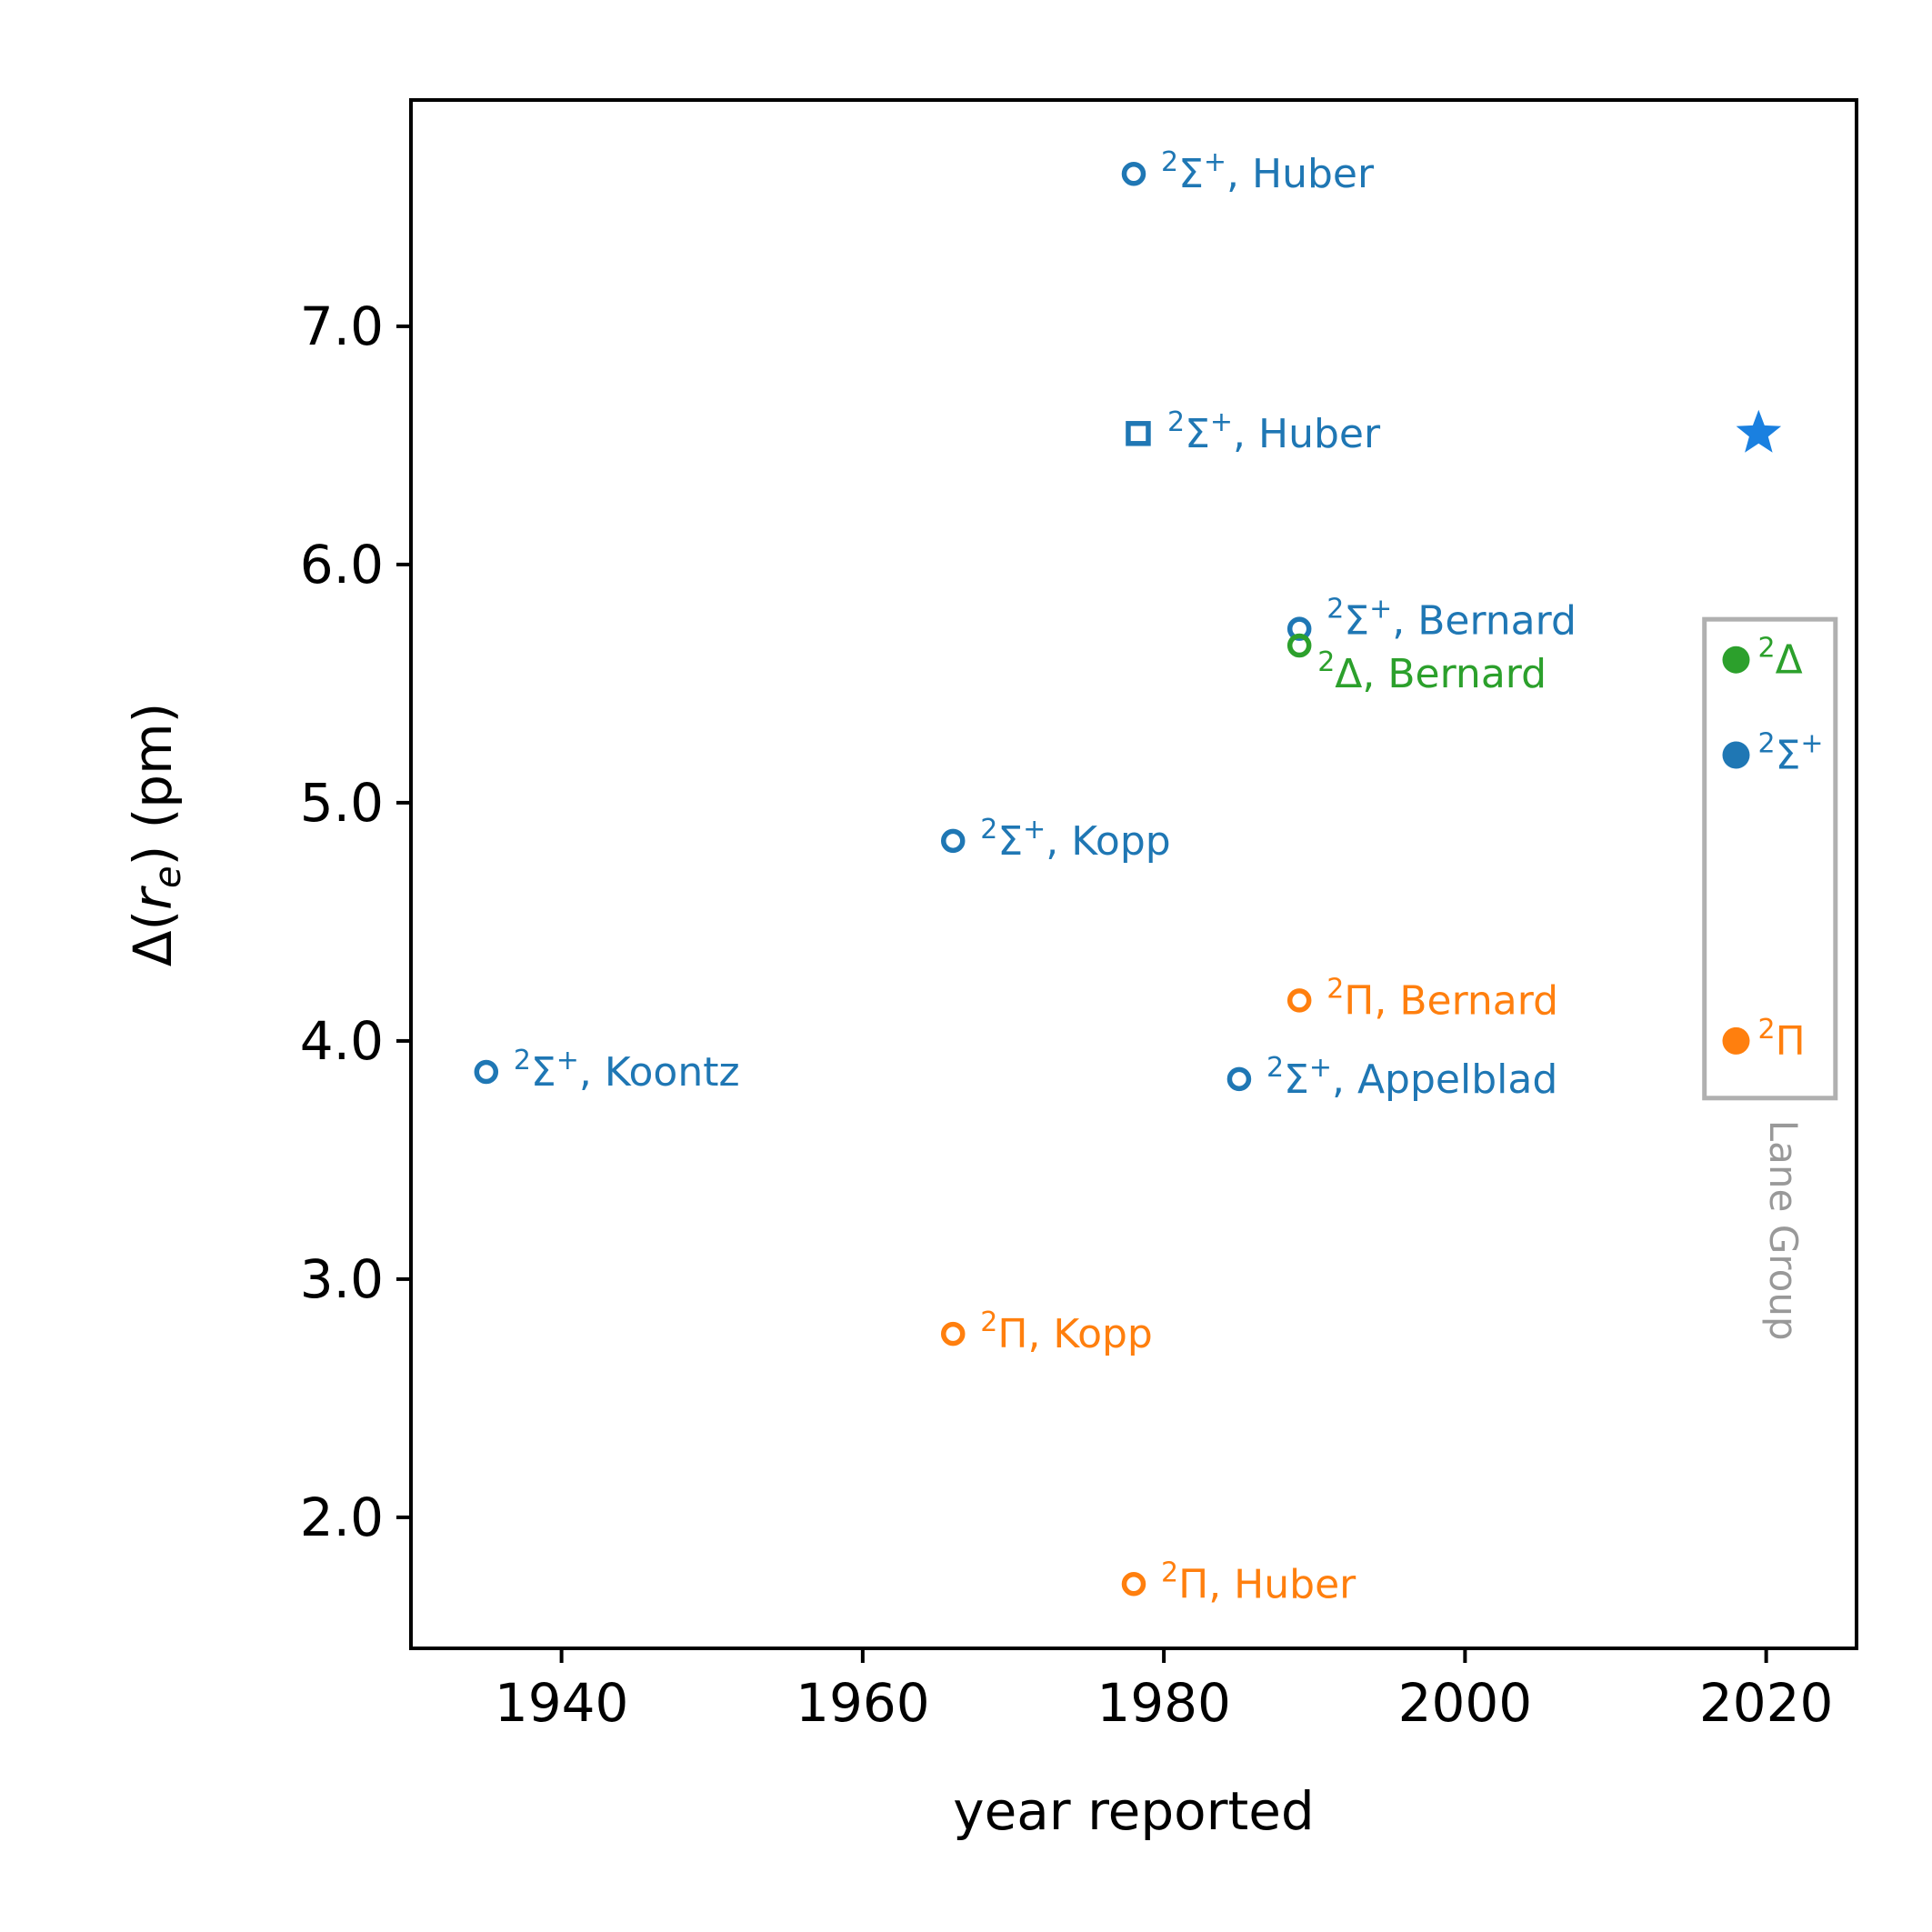 The width and height of the screenshot is (1932, 1932). What do you see at coordinates (1783, 1230) in the screenshot?
I see `lane-group-label: Lane Group` at bounding box center [1783, 1230].